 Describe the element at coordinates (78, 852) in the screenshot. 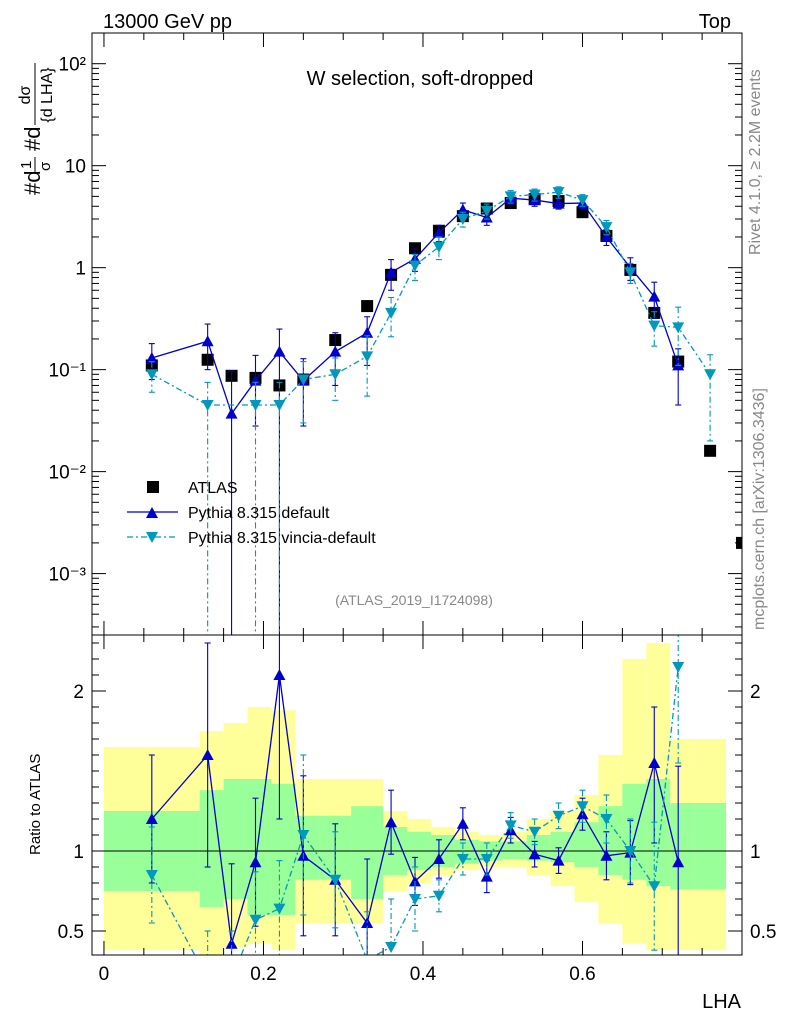

I see `ratio-ytick-label-left: 1` at that location.